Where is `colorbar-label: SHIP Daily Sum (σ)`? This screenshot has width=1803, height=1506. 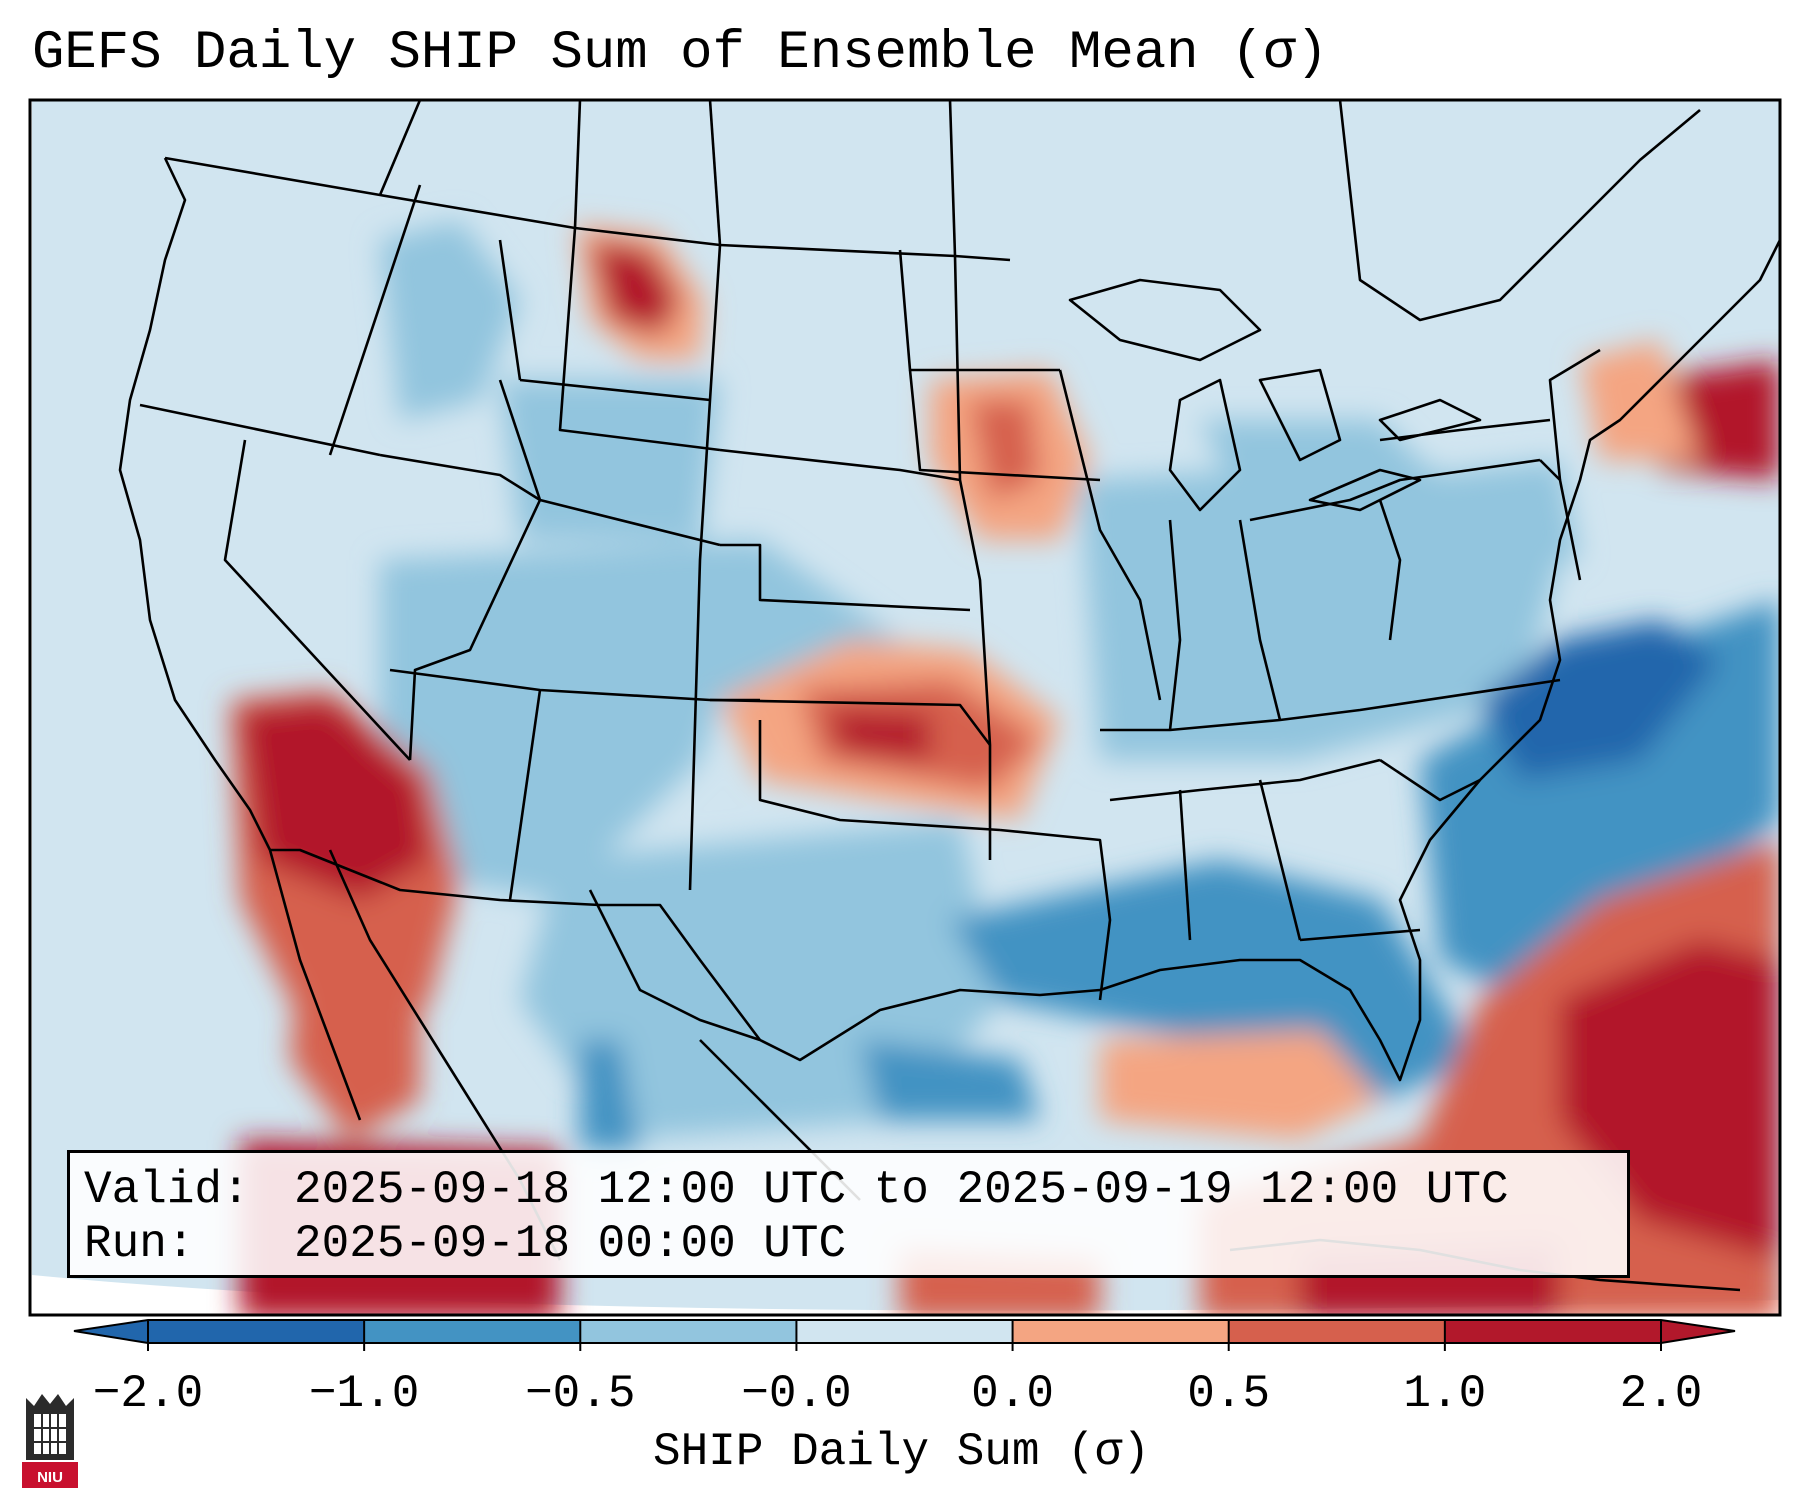 colorbar-label: SHIP Daily Sum (σ) is located at coordinates (901, 1452).